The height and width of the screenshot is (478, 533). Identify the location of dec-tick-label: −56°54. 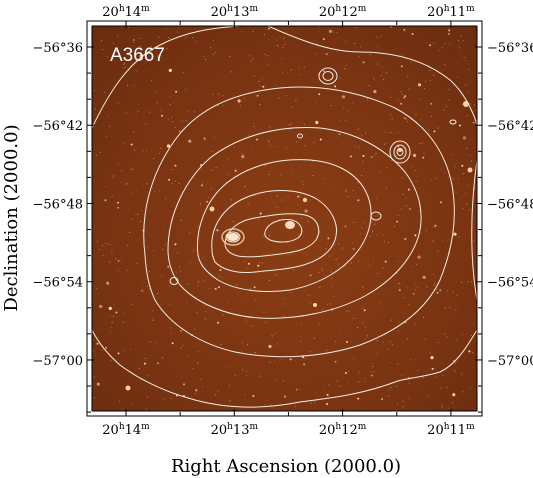
(510, 283).